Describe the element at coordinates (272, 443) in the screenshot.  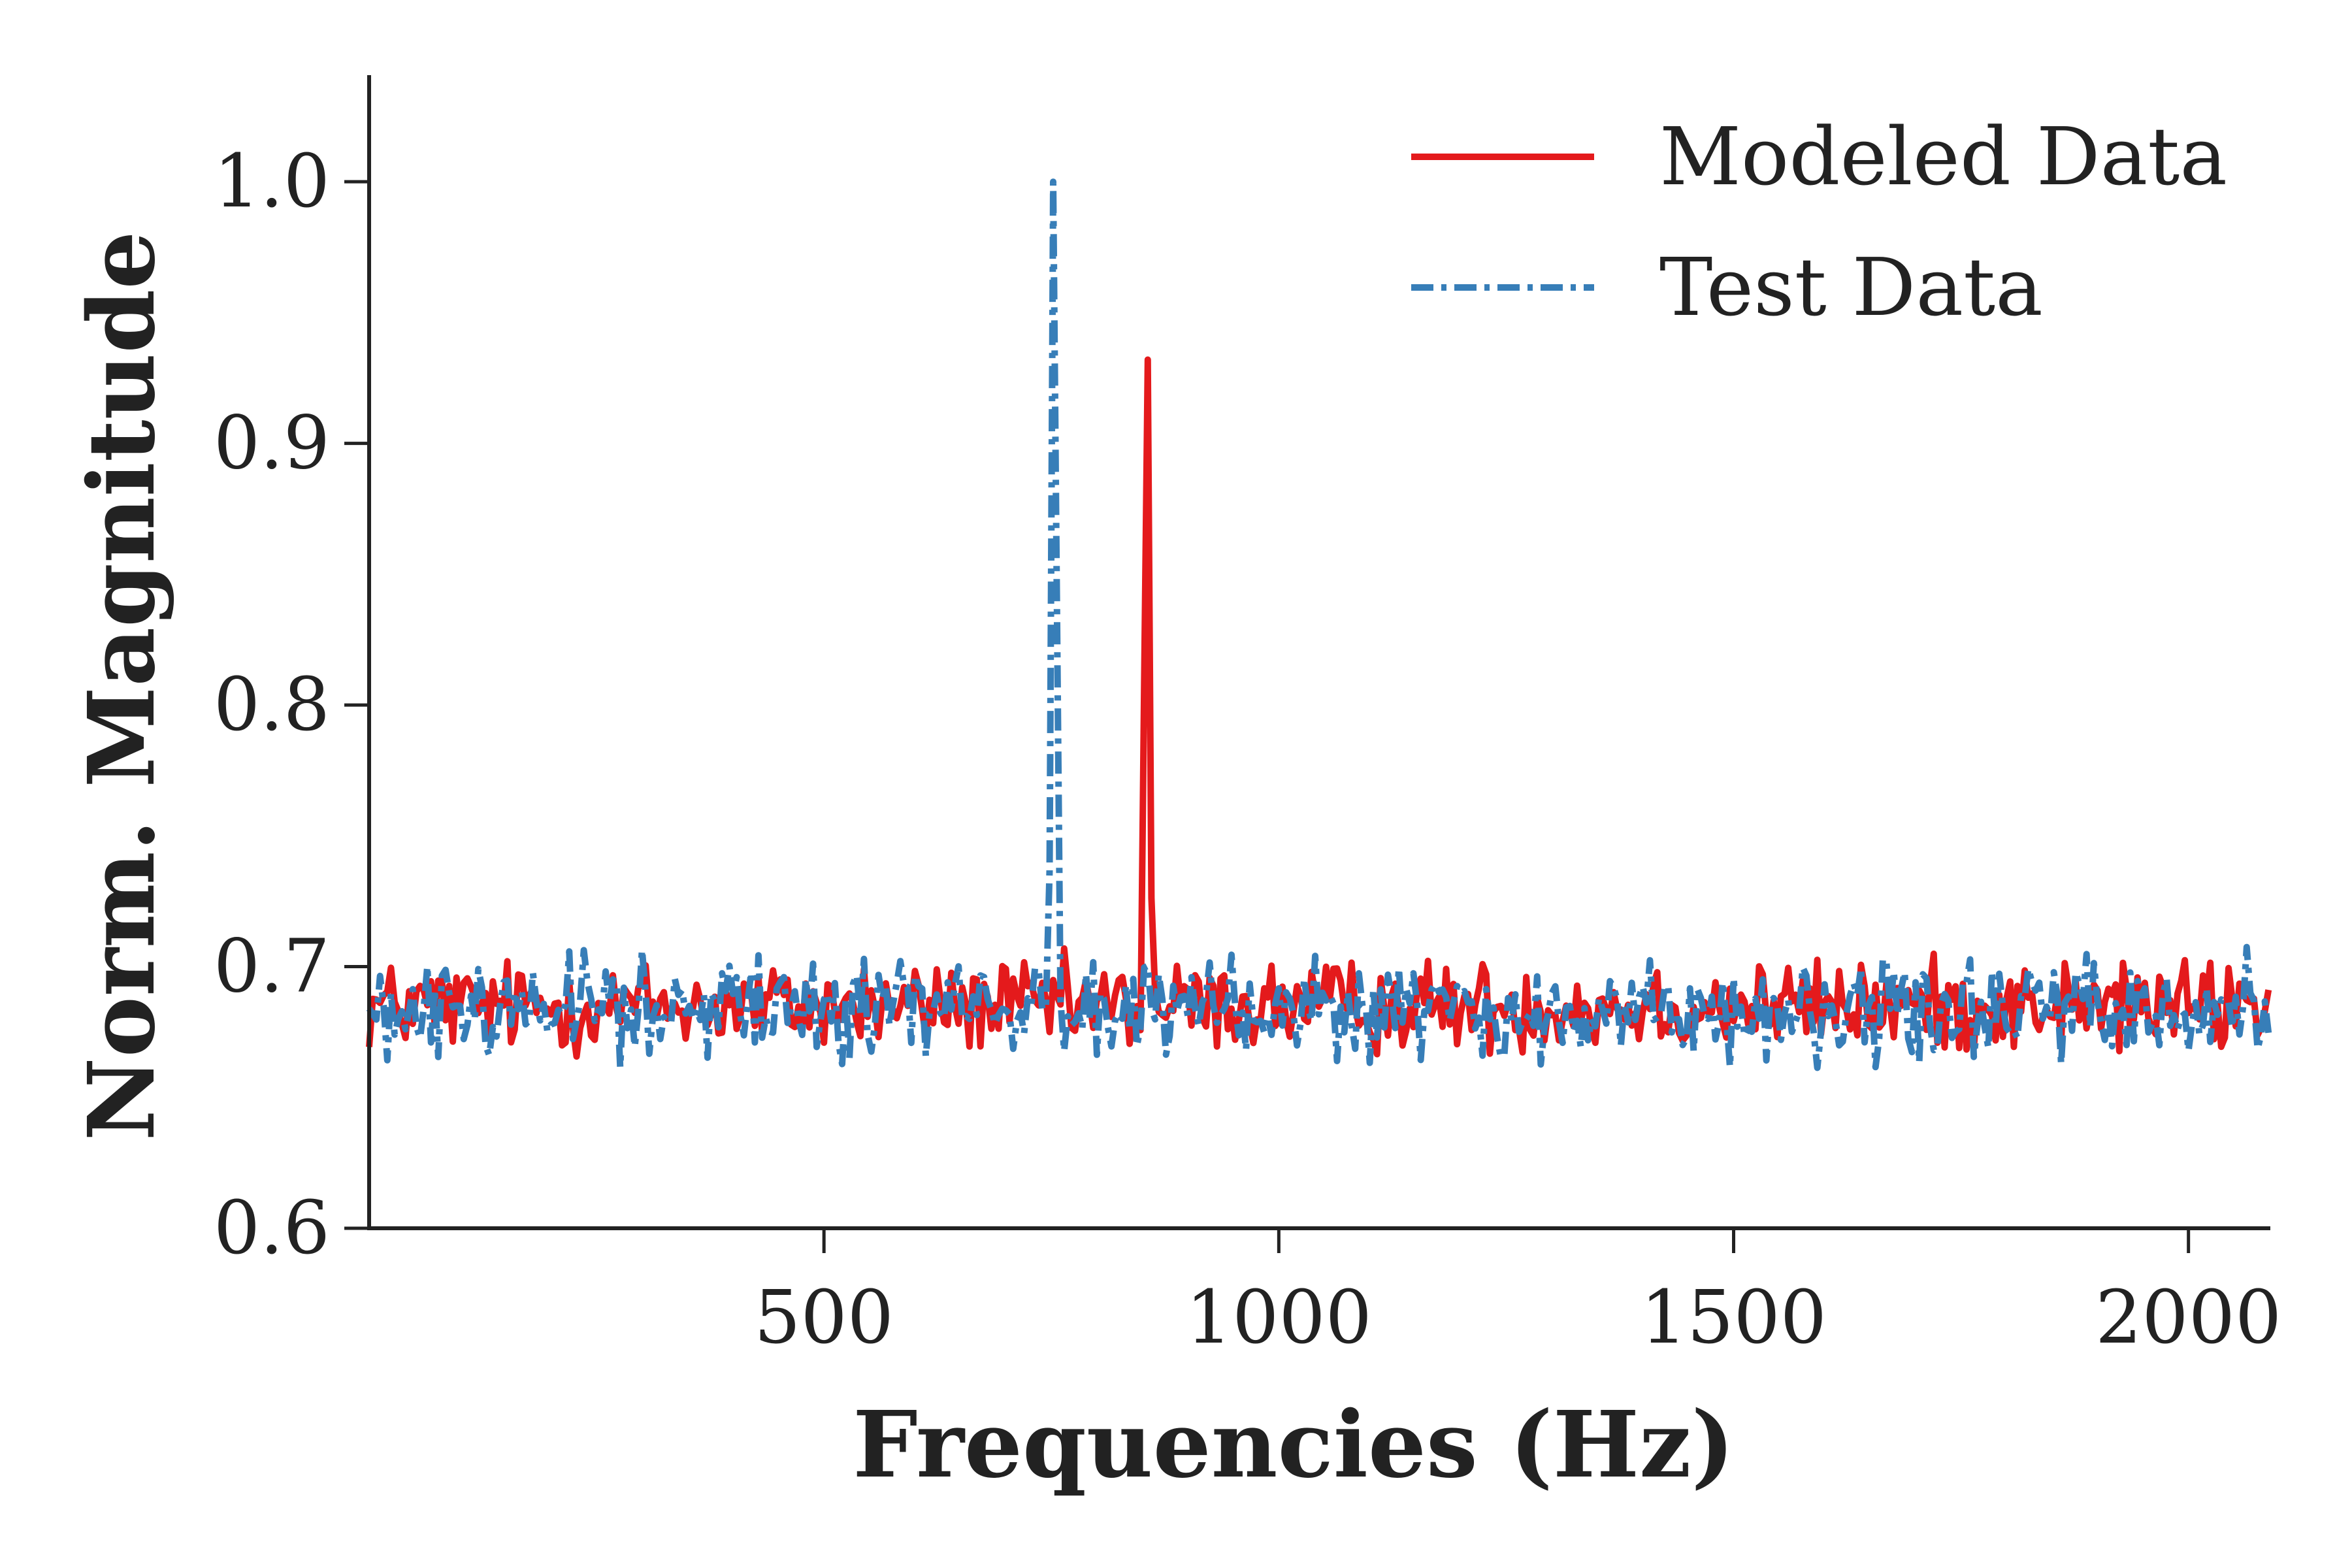
I see `y-tick-label: 0.9` at that location.